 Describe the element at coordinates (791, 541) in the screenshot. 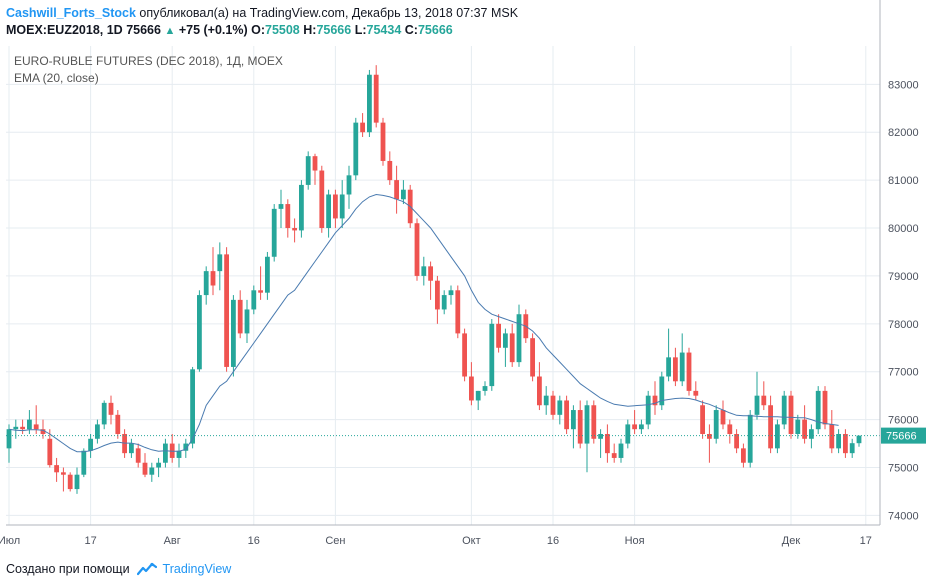

I see `x-tick-label: Дек` at that location.